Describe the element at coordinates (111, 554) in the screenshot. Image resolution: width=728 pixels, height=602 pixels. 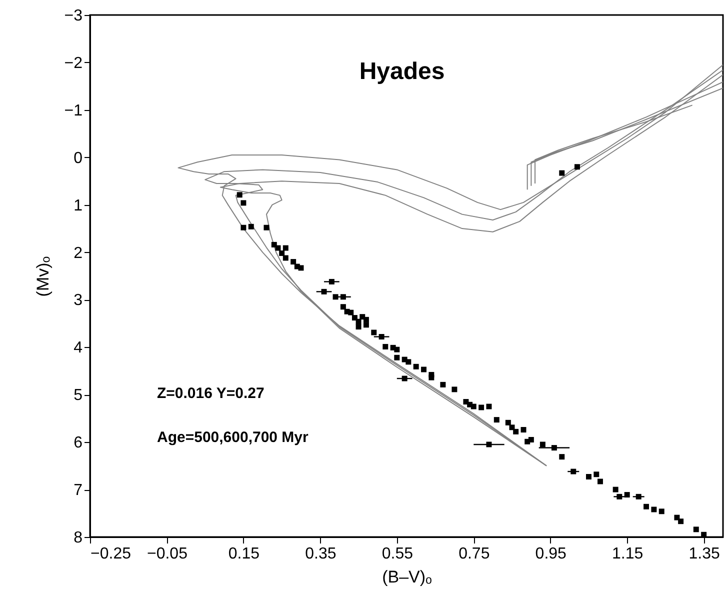
I see `x-tick-label: −0.25` at that location.